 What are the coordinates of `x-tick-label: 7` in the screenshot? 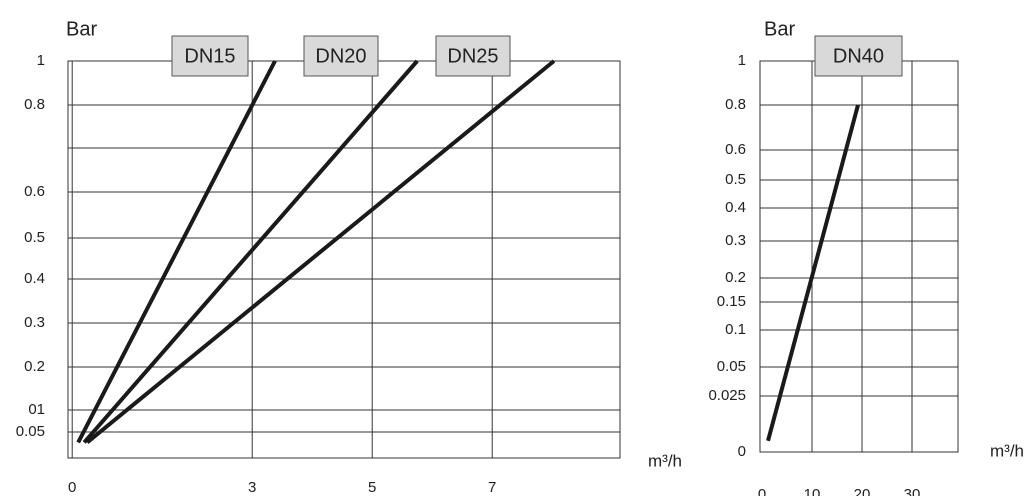 It's located at (492, 487).